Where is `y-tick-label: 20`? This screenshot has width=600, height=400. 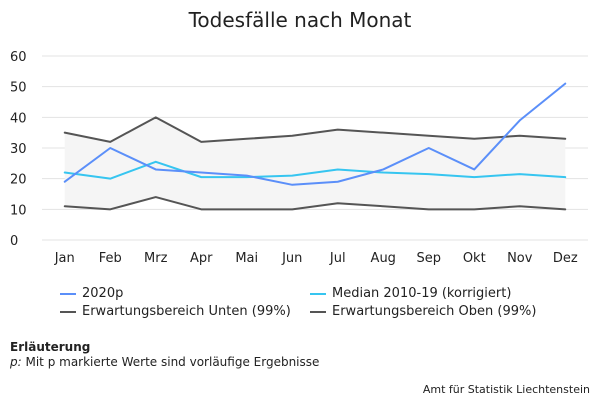 y-tick-label: 20 is located at coordinates (18, 180).